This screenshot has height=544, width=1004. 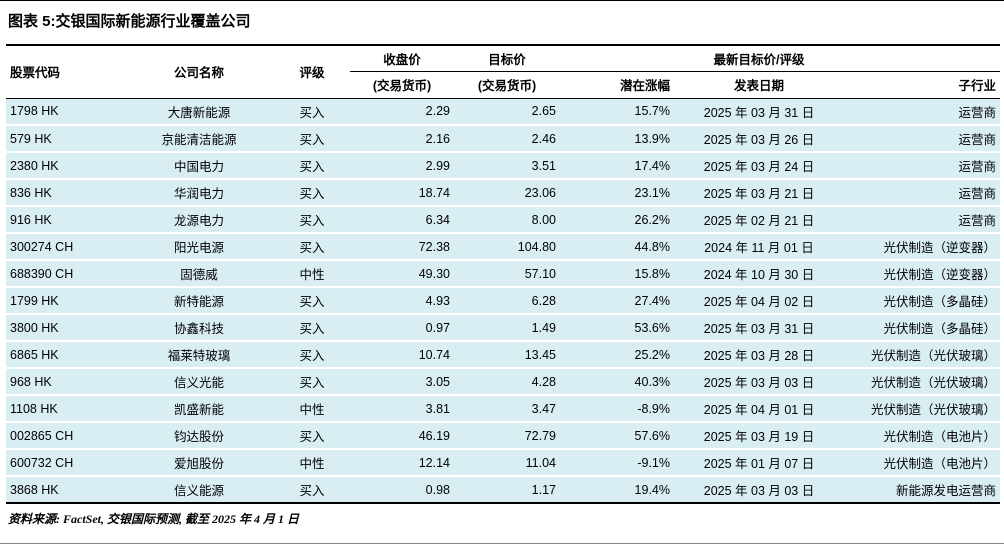 I want to click on cell-code: 3868 HK, so click(x=65, y=489).